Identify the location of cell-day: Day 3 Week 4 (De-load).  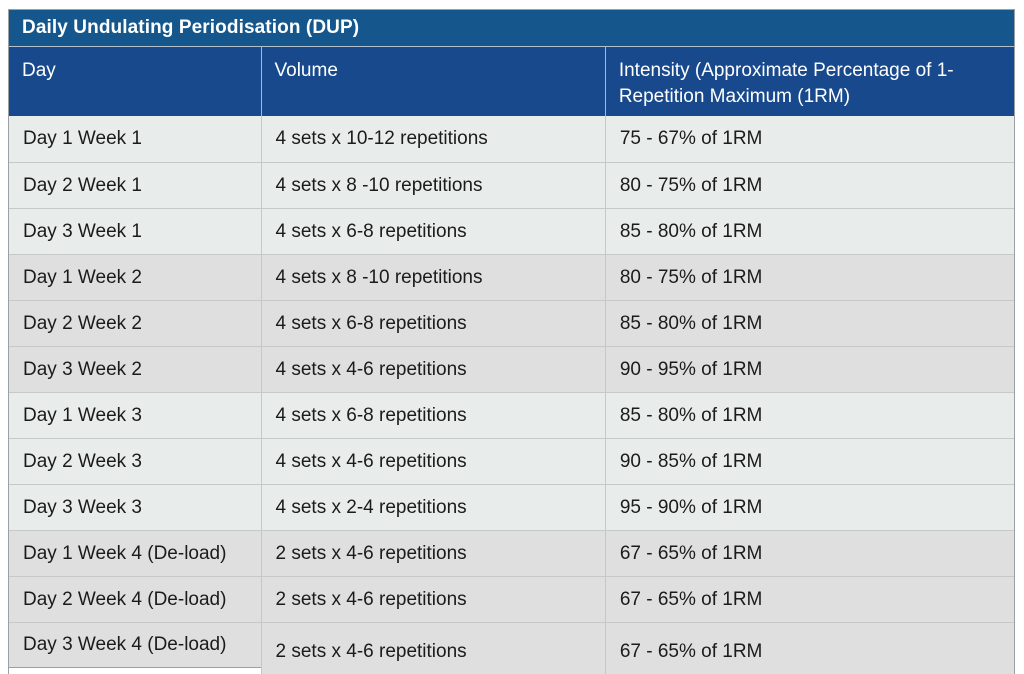
(135, 645).